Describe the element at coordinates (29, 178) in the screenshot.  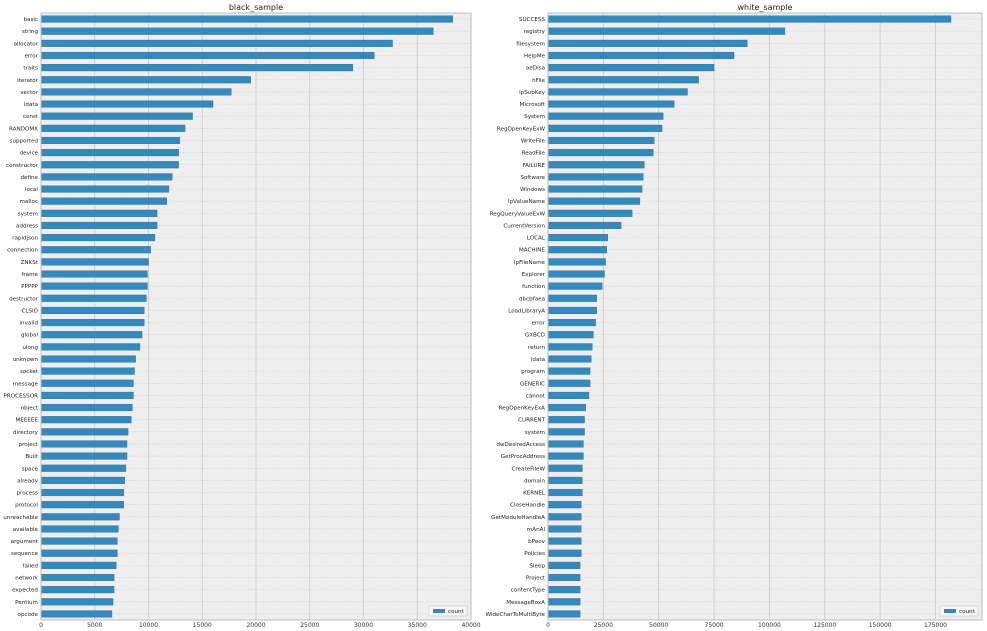
I see `category-label: define` at that location.